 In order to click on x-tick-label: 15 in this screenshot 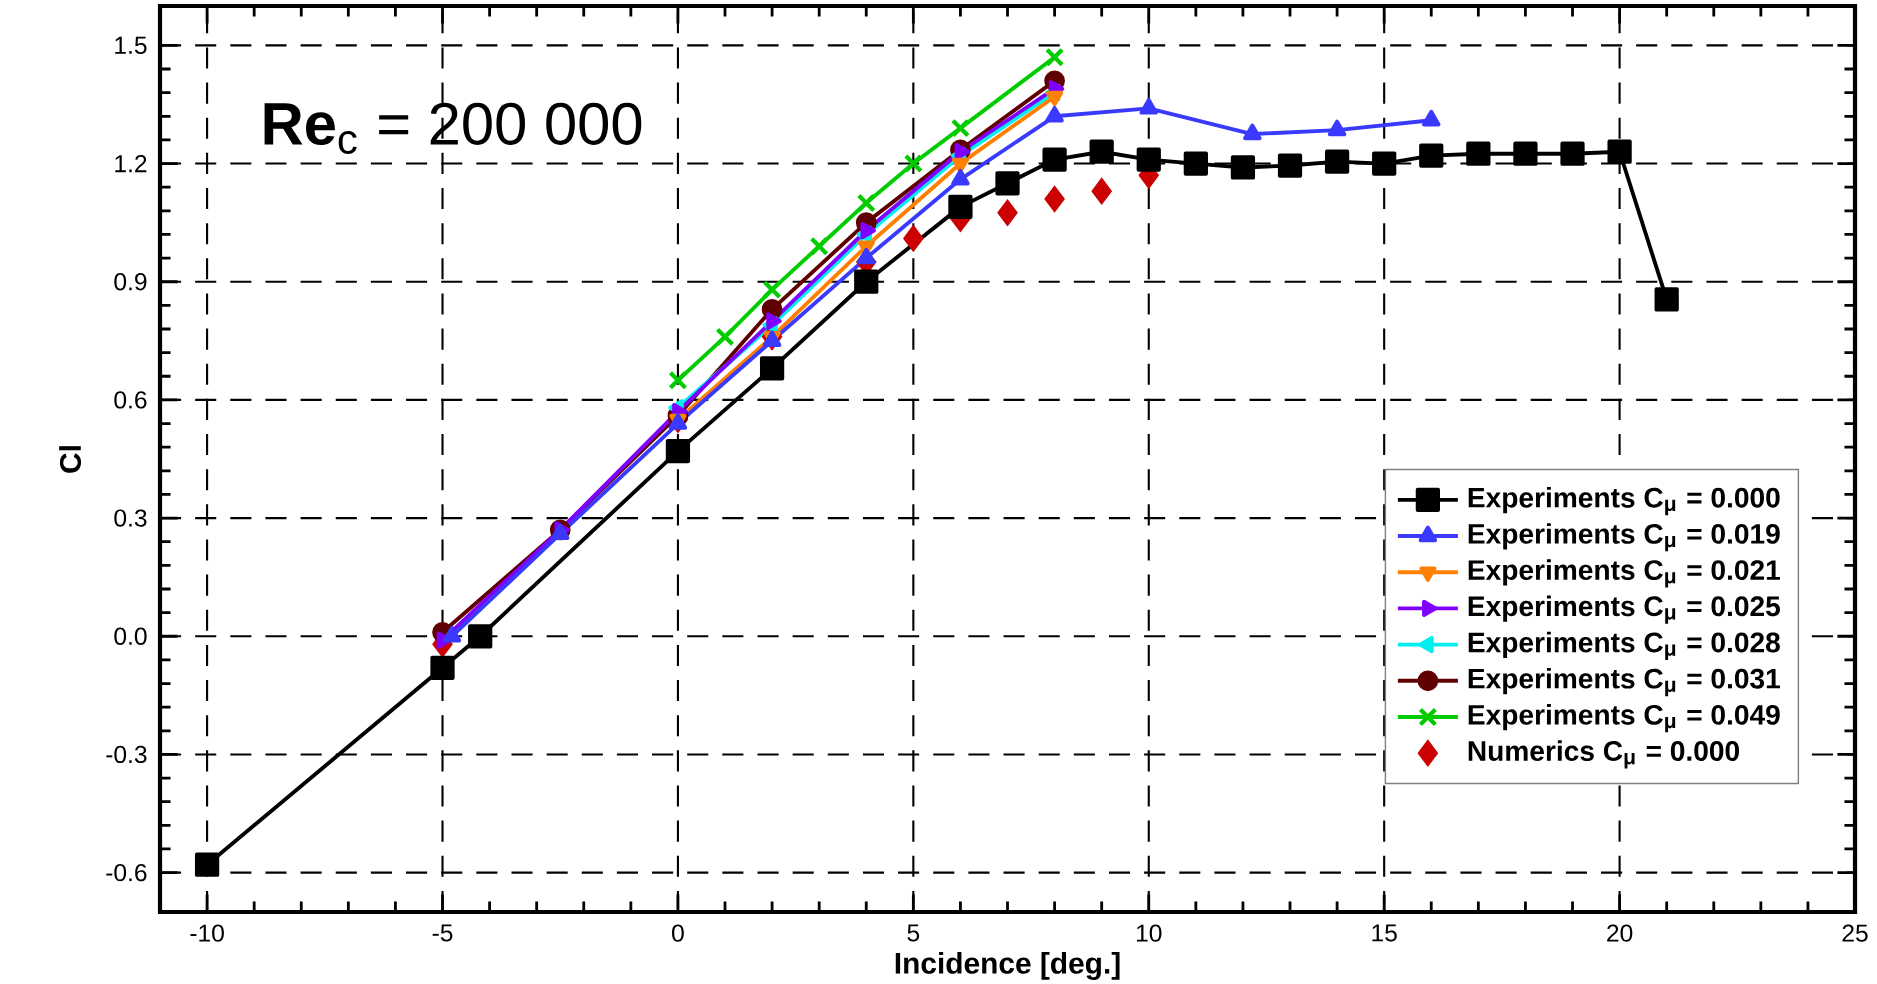, I will do `click(1384, 933)`.